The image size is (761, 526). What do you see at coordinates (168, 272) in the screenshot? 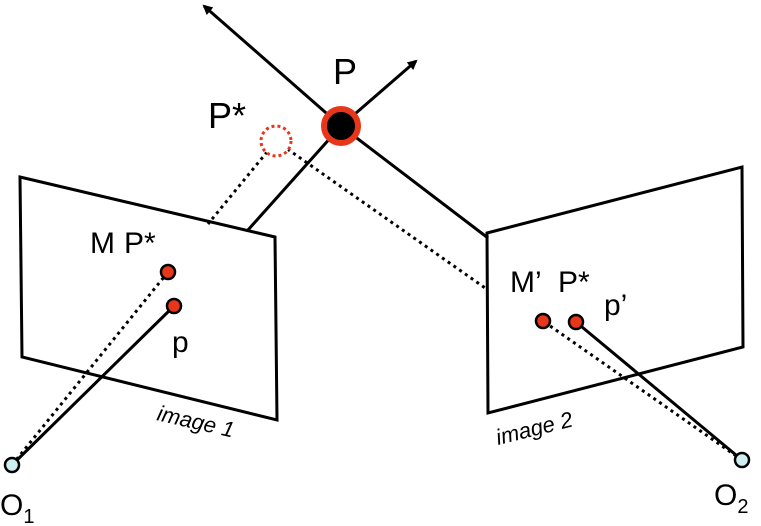
I see `point-Pstar-image1` at bounding box center [168, 272].